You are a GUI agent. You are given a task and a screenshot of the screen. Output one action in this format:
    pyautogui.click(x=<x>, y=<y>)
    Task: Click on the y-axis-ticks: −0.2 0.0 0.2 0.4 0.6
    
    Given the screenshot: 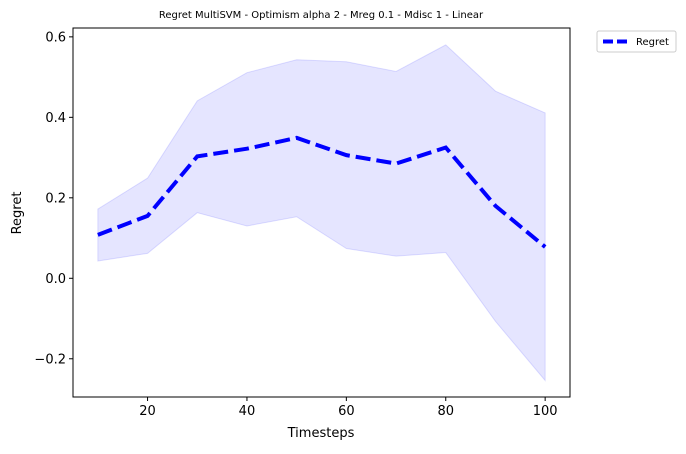 What is the action you would take?
    pyautogui.click(x=53, y=198)
    